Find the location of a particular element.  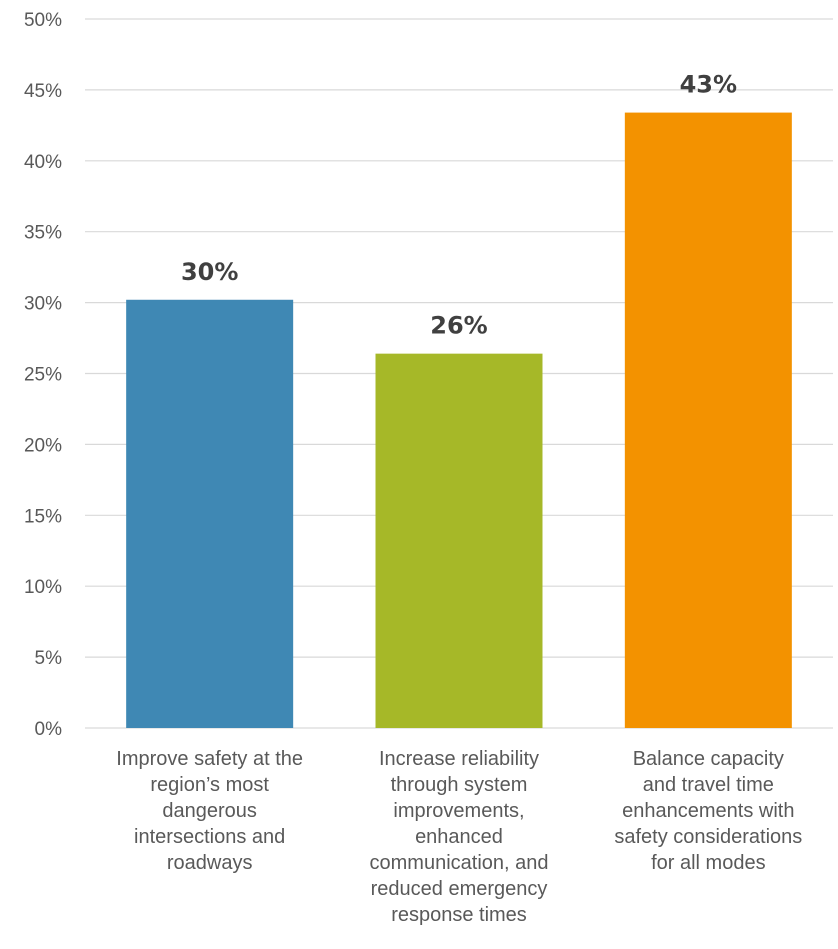

y-tick-label: 25% is located at coordinates (43, 375).